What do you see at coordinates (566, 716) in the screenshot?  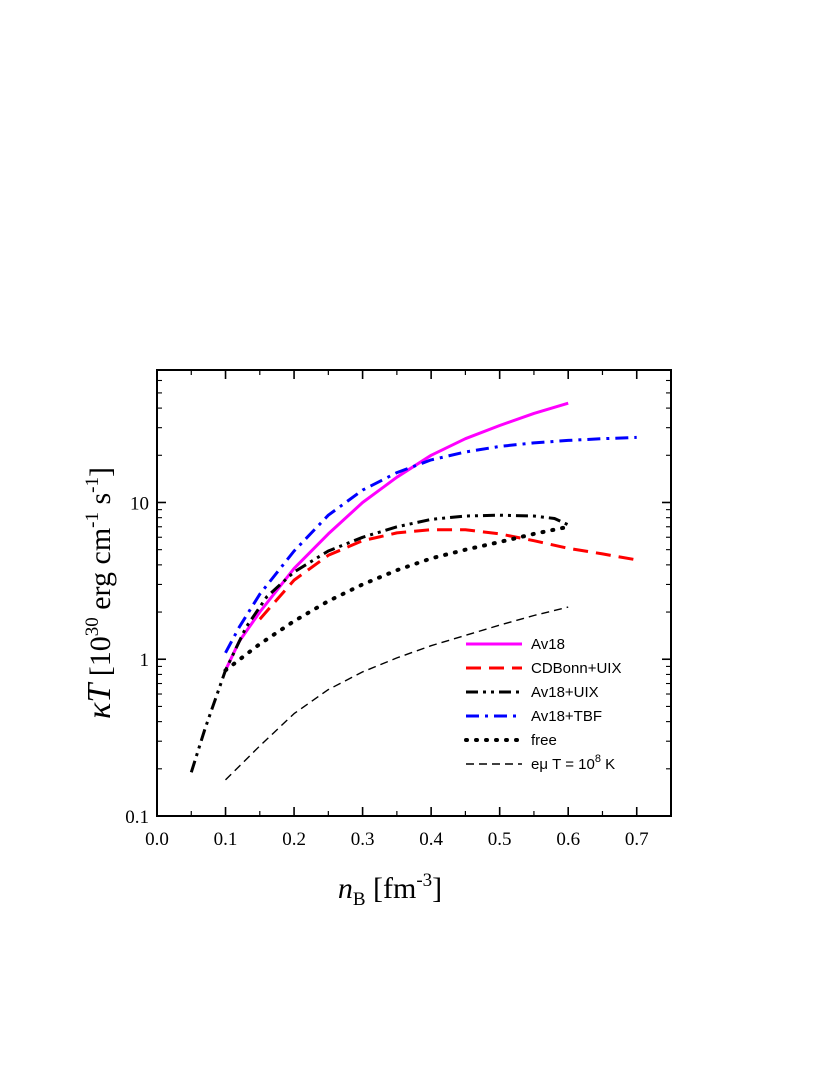 I see `legend-label-3: Av18+TBF` at bounding box center [566, 716].